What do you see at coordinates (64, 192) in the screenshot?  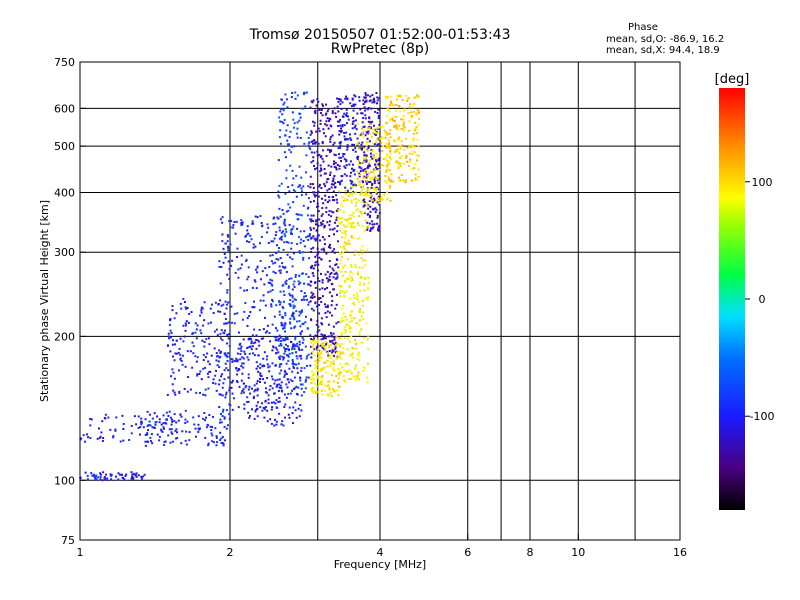 I see `y-tick-label: 400` at bounding box center [64, 192].